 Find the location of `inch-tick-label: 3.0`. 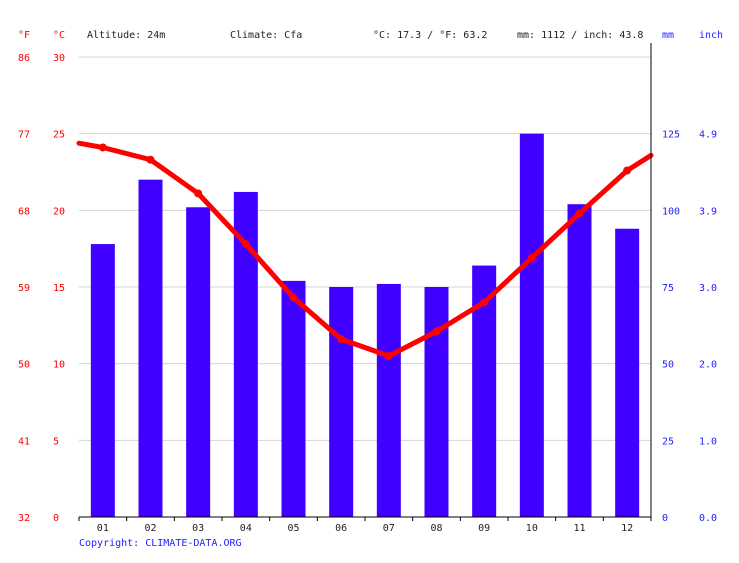

inch-tick-label: 3.0 is located at coordinates (708, 288).